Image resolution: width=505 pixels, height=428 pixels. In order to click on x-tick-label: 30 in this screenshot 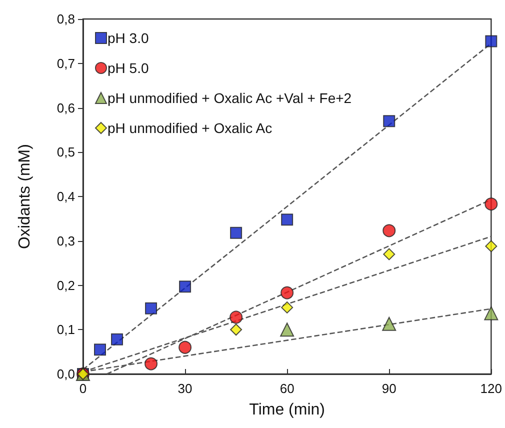, I will do `click(185, 388)`.